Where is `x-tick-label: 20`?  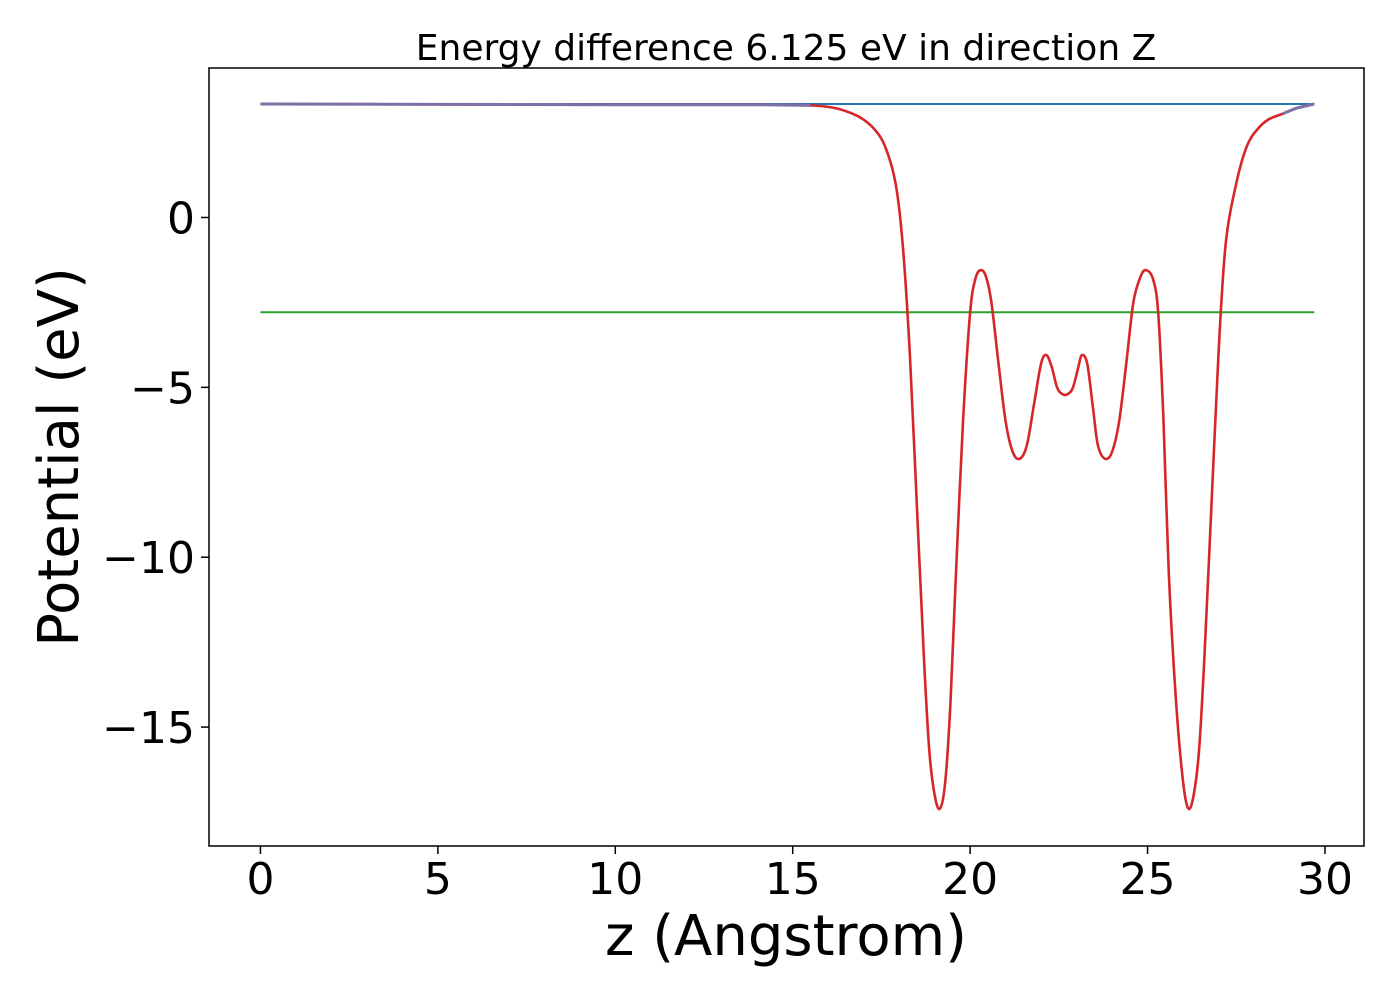 x-tick-label: 20 is located at coordinates (970, 879).